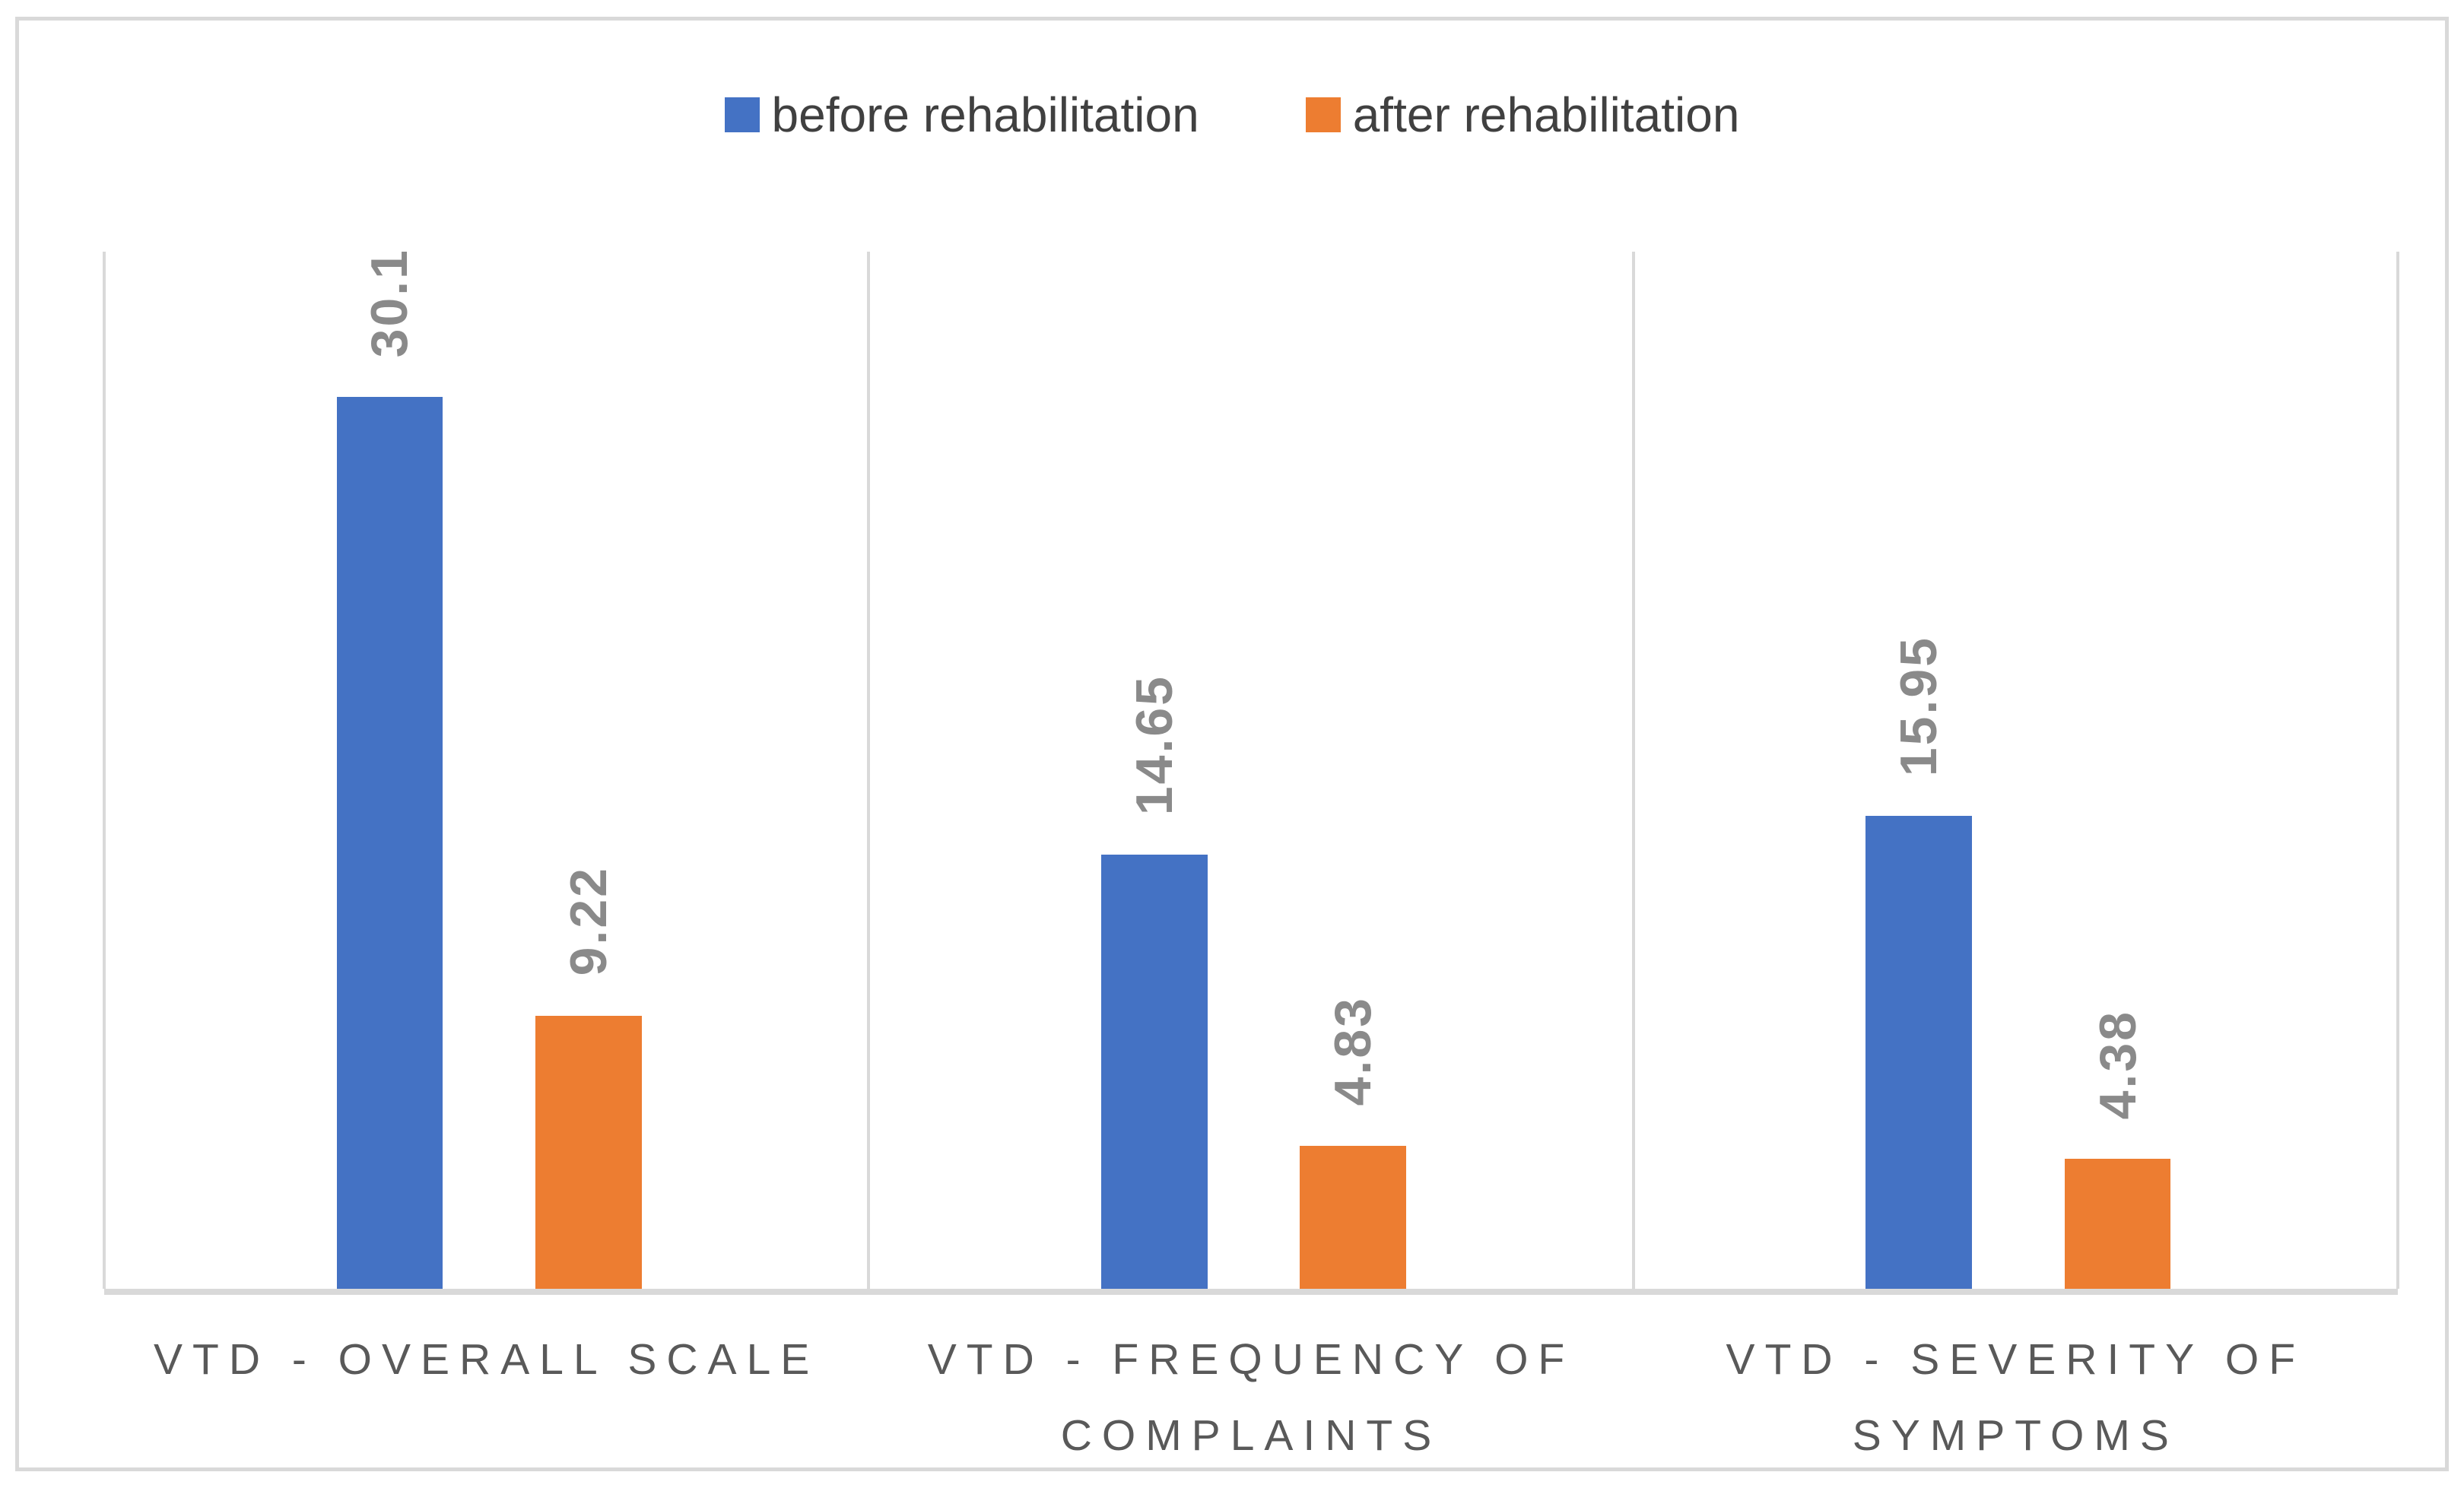 The height and width of the screenshot is (1488, 2464). I want to click on category-axis-line, so click(1251, 1292).